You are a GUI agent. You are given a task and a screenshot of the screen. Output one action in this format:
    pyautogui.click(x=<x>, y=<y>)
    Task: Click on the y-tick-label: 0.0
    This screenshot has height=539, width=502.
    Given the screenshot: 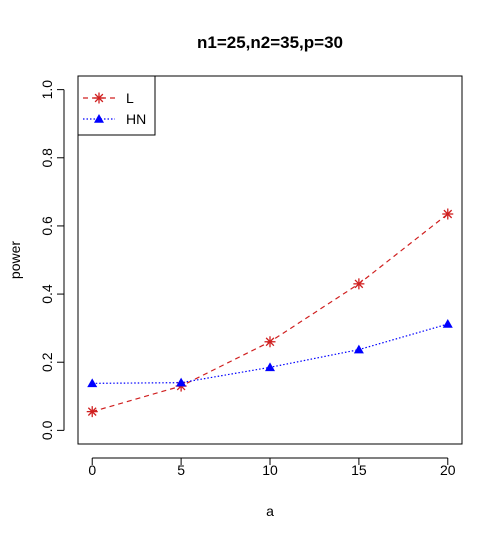 What is the action you would take?
    pyautogui.click(x=47, y=430)
    